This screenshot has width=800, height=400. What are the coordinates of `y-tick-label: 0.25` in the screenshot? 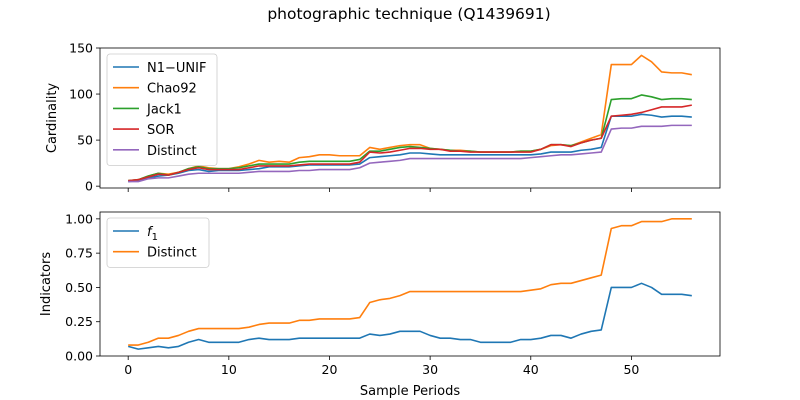 It's located at (79, 321).